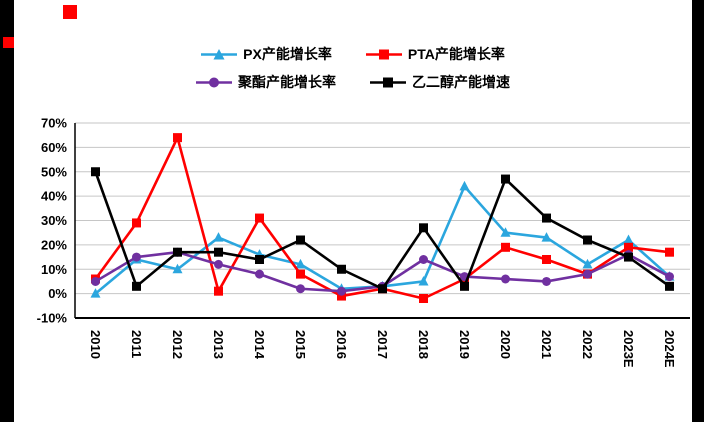 The image size is (704, 422). I want to click on svg-text: 2014, so click(259, 345).